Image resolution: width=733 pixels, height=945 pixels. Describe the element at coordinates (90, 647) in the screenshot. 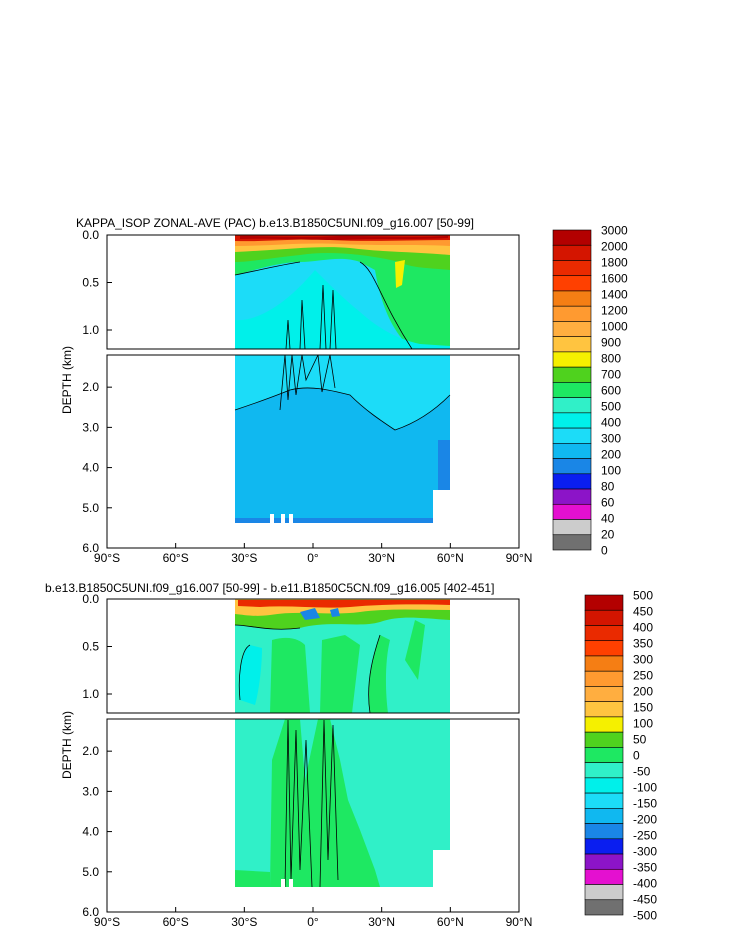

I see `y-tick-label: 0.5` at that location.